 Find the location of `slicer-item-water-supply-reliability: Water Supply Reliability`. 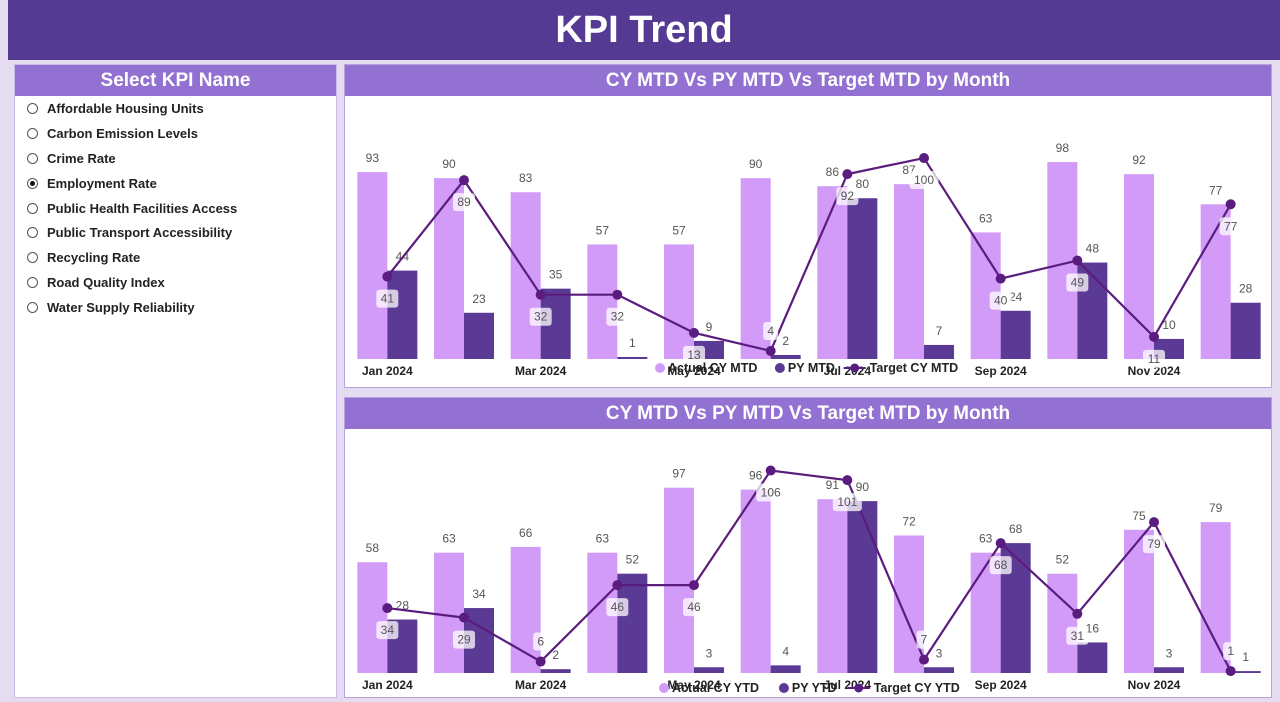

slicer-item-water-supply-reliability: Water Supply Reliability is located at coordinates (175, 307).